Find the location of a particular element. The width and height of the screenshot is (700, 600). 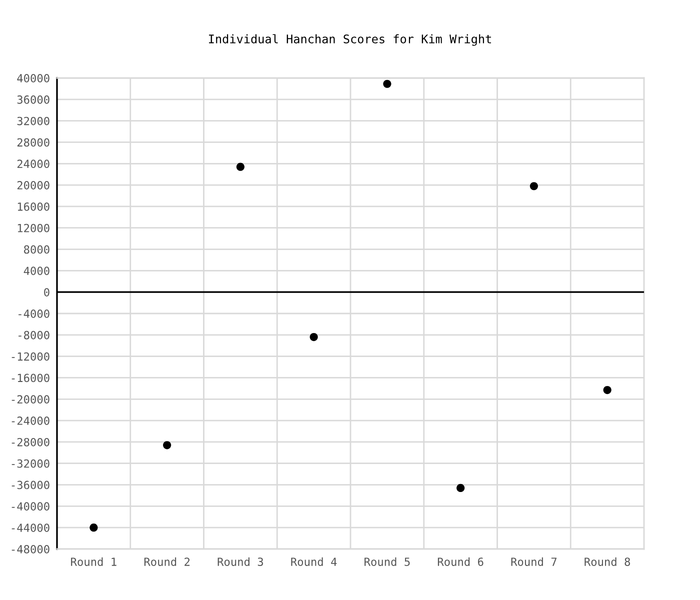

y-tick-label: 28000 is located at coordinates (33, 142).